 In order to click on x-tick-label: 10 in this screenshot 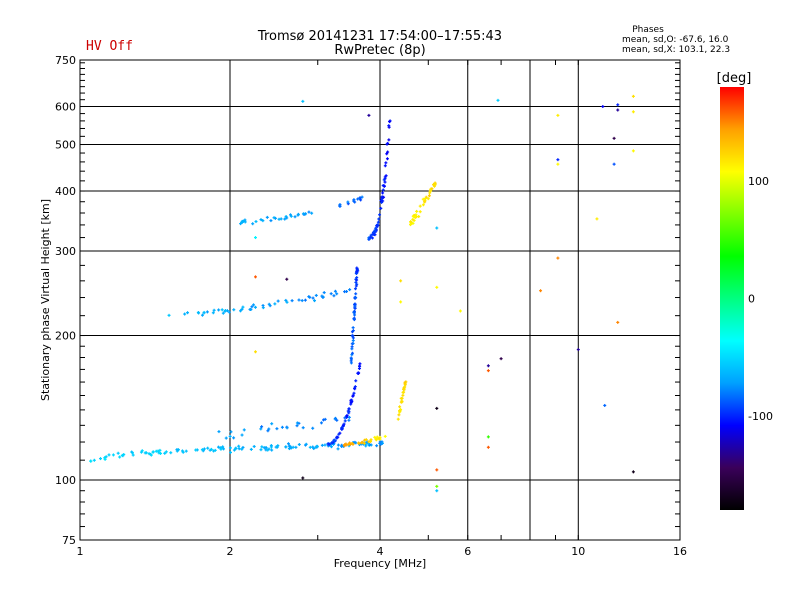, I will do `click(578, 551)`.